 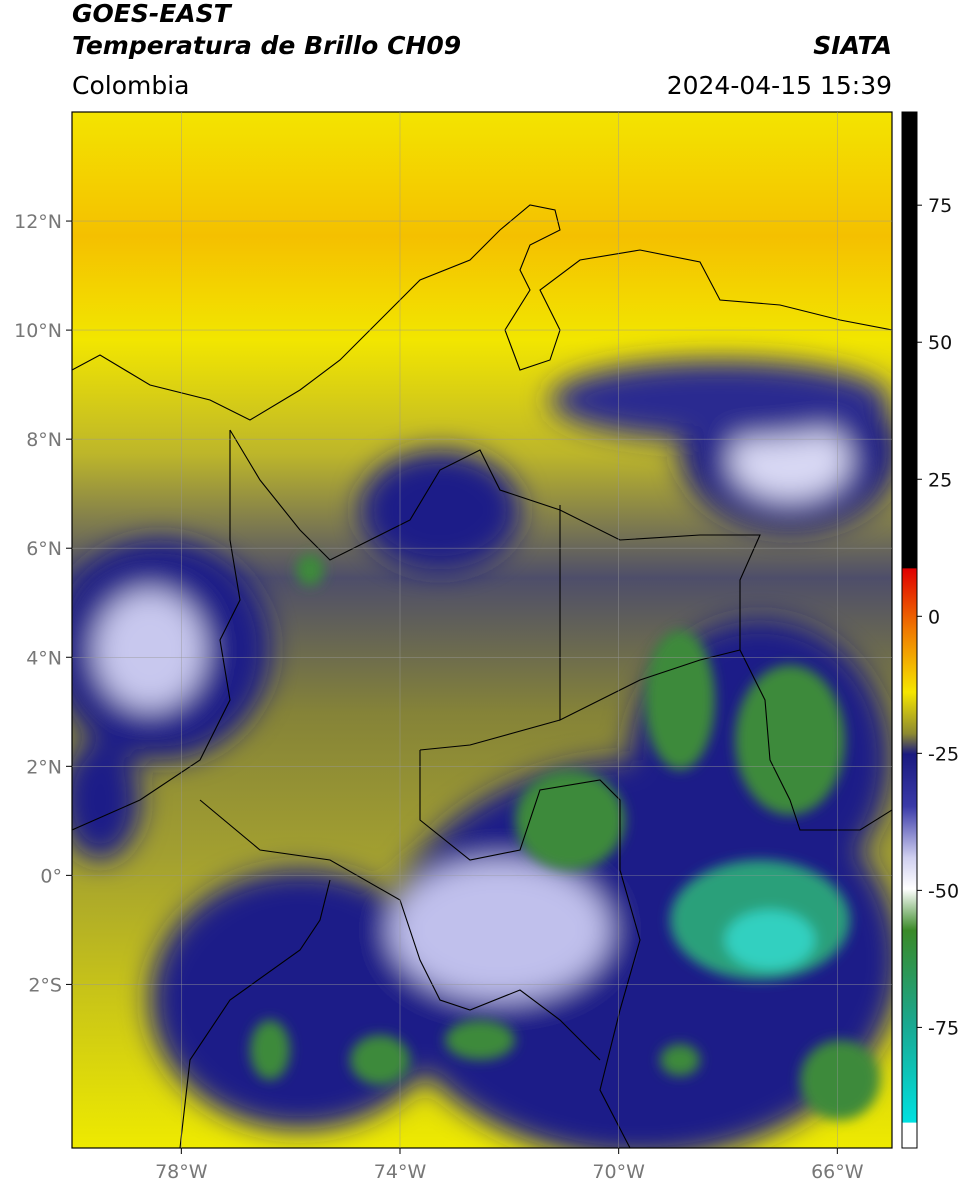 What do you see at coordinates (266, 45) in the screenshot?
I see `subtitle: Temperatura de Brillo CH09` at bounding box center [266, 45].